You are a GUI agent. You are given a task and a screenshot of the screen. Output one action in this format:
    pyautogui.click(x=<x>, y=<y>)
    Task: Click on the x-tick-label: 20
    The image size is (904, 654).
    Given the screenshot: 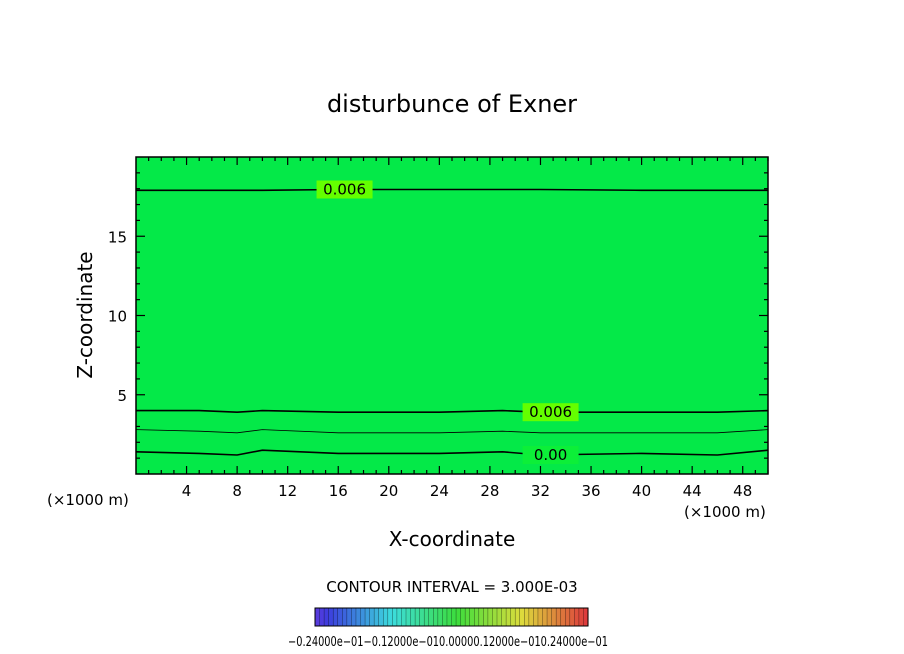 What is the action you would take?
    pyautogui.click(x=388, y=491)
    